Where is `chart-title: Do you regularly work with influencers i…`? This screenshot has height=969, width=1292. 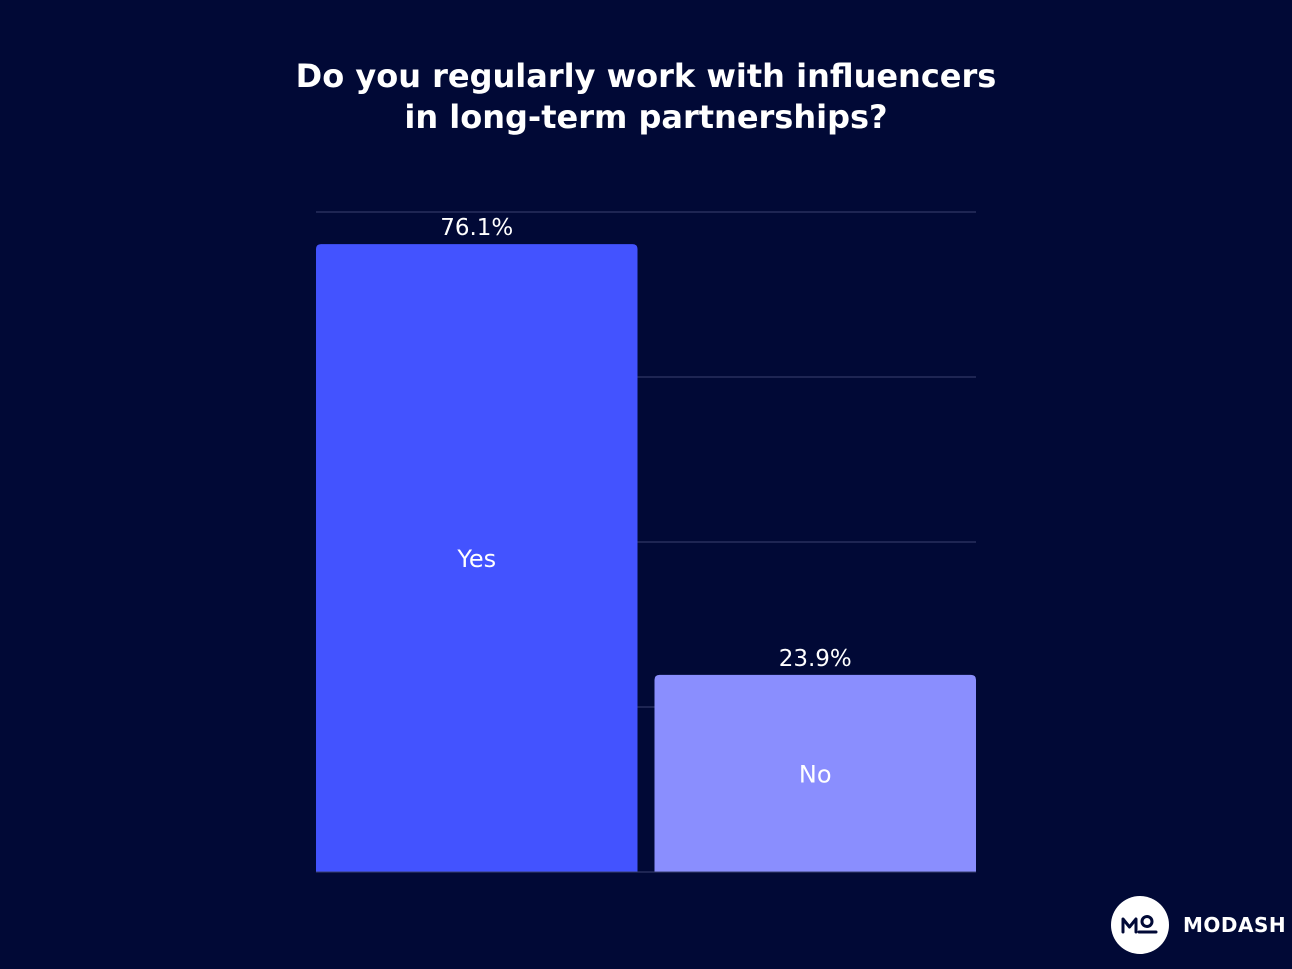
chart-title: Do you regularly work with influencers i… is located at coordinates (646, 97).